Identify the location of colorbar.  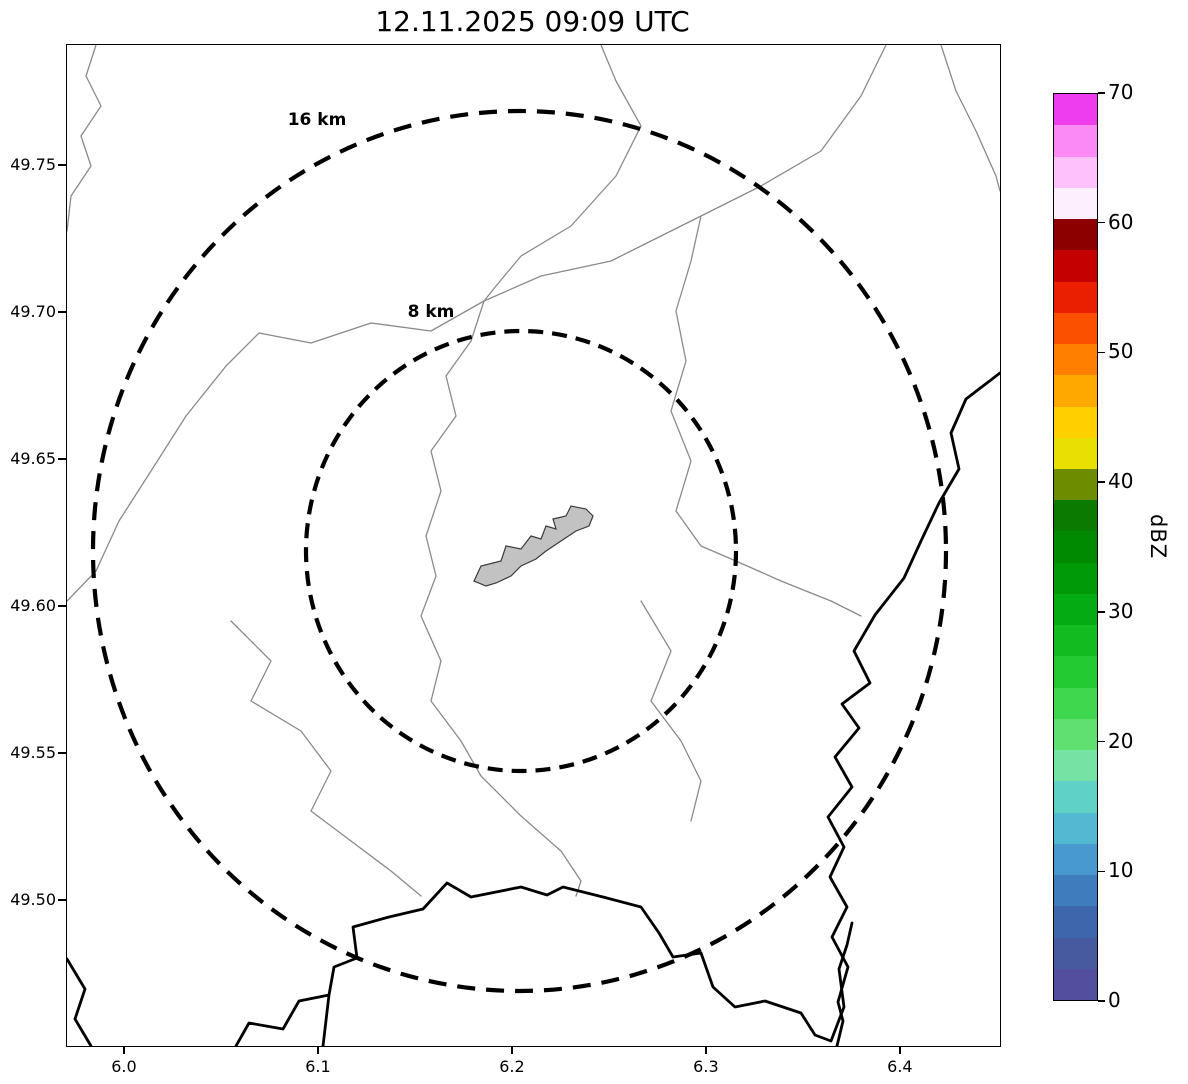
(1075, 547).